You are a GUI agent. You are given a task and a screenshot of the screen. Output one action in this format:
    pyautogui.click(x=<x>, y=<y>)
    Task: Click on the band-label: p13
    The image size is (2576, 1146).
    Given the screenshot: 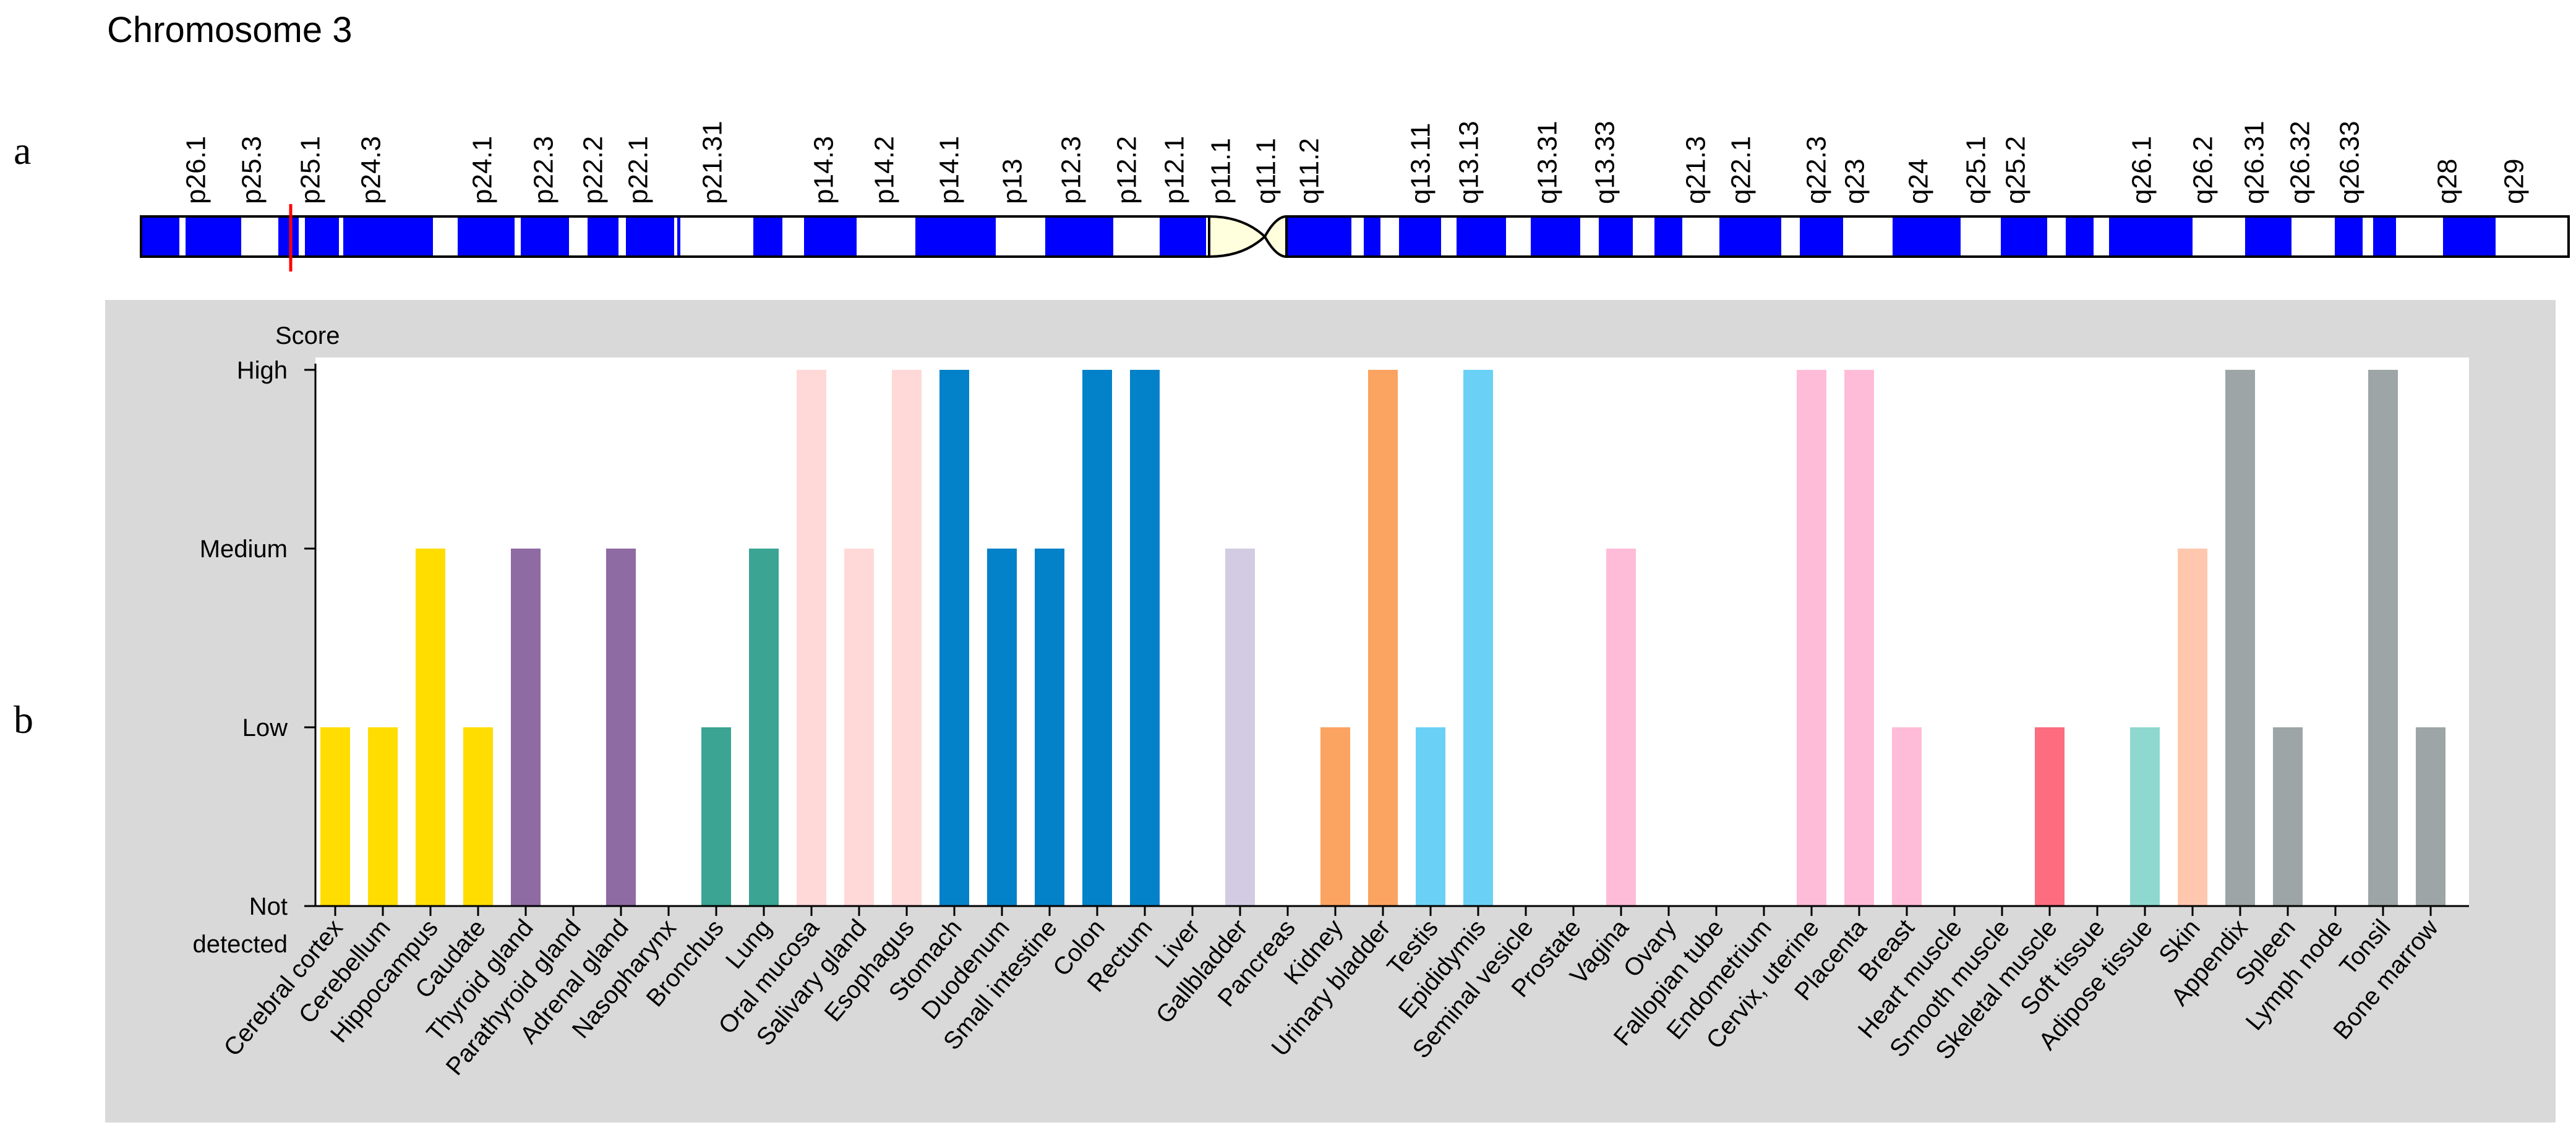 What is the action you would take?
    pyautogui.click(x=1013, y=181)
    